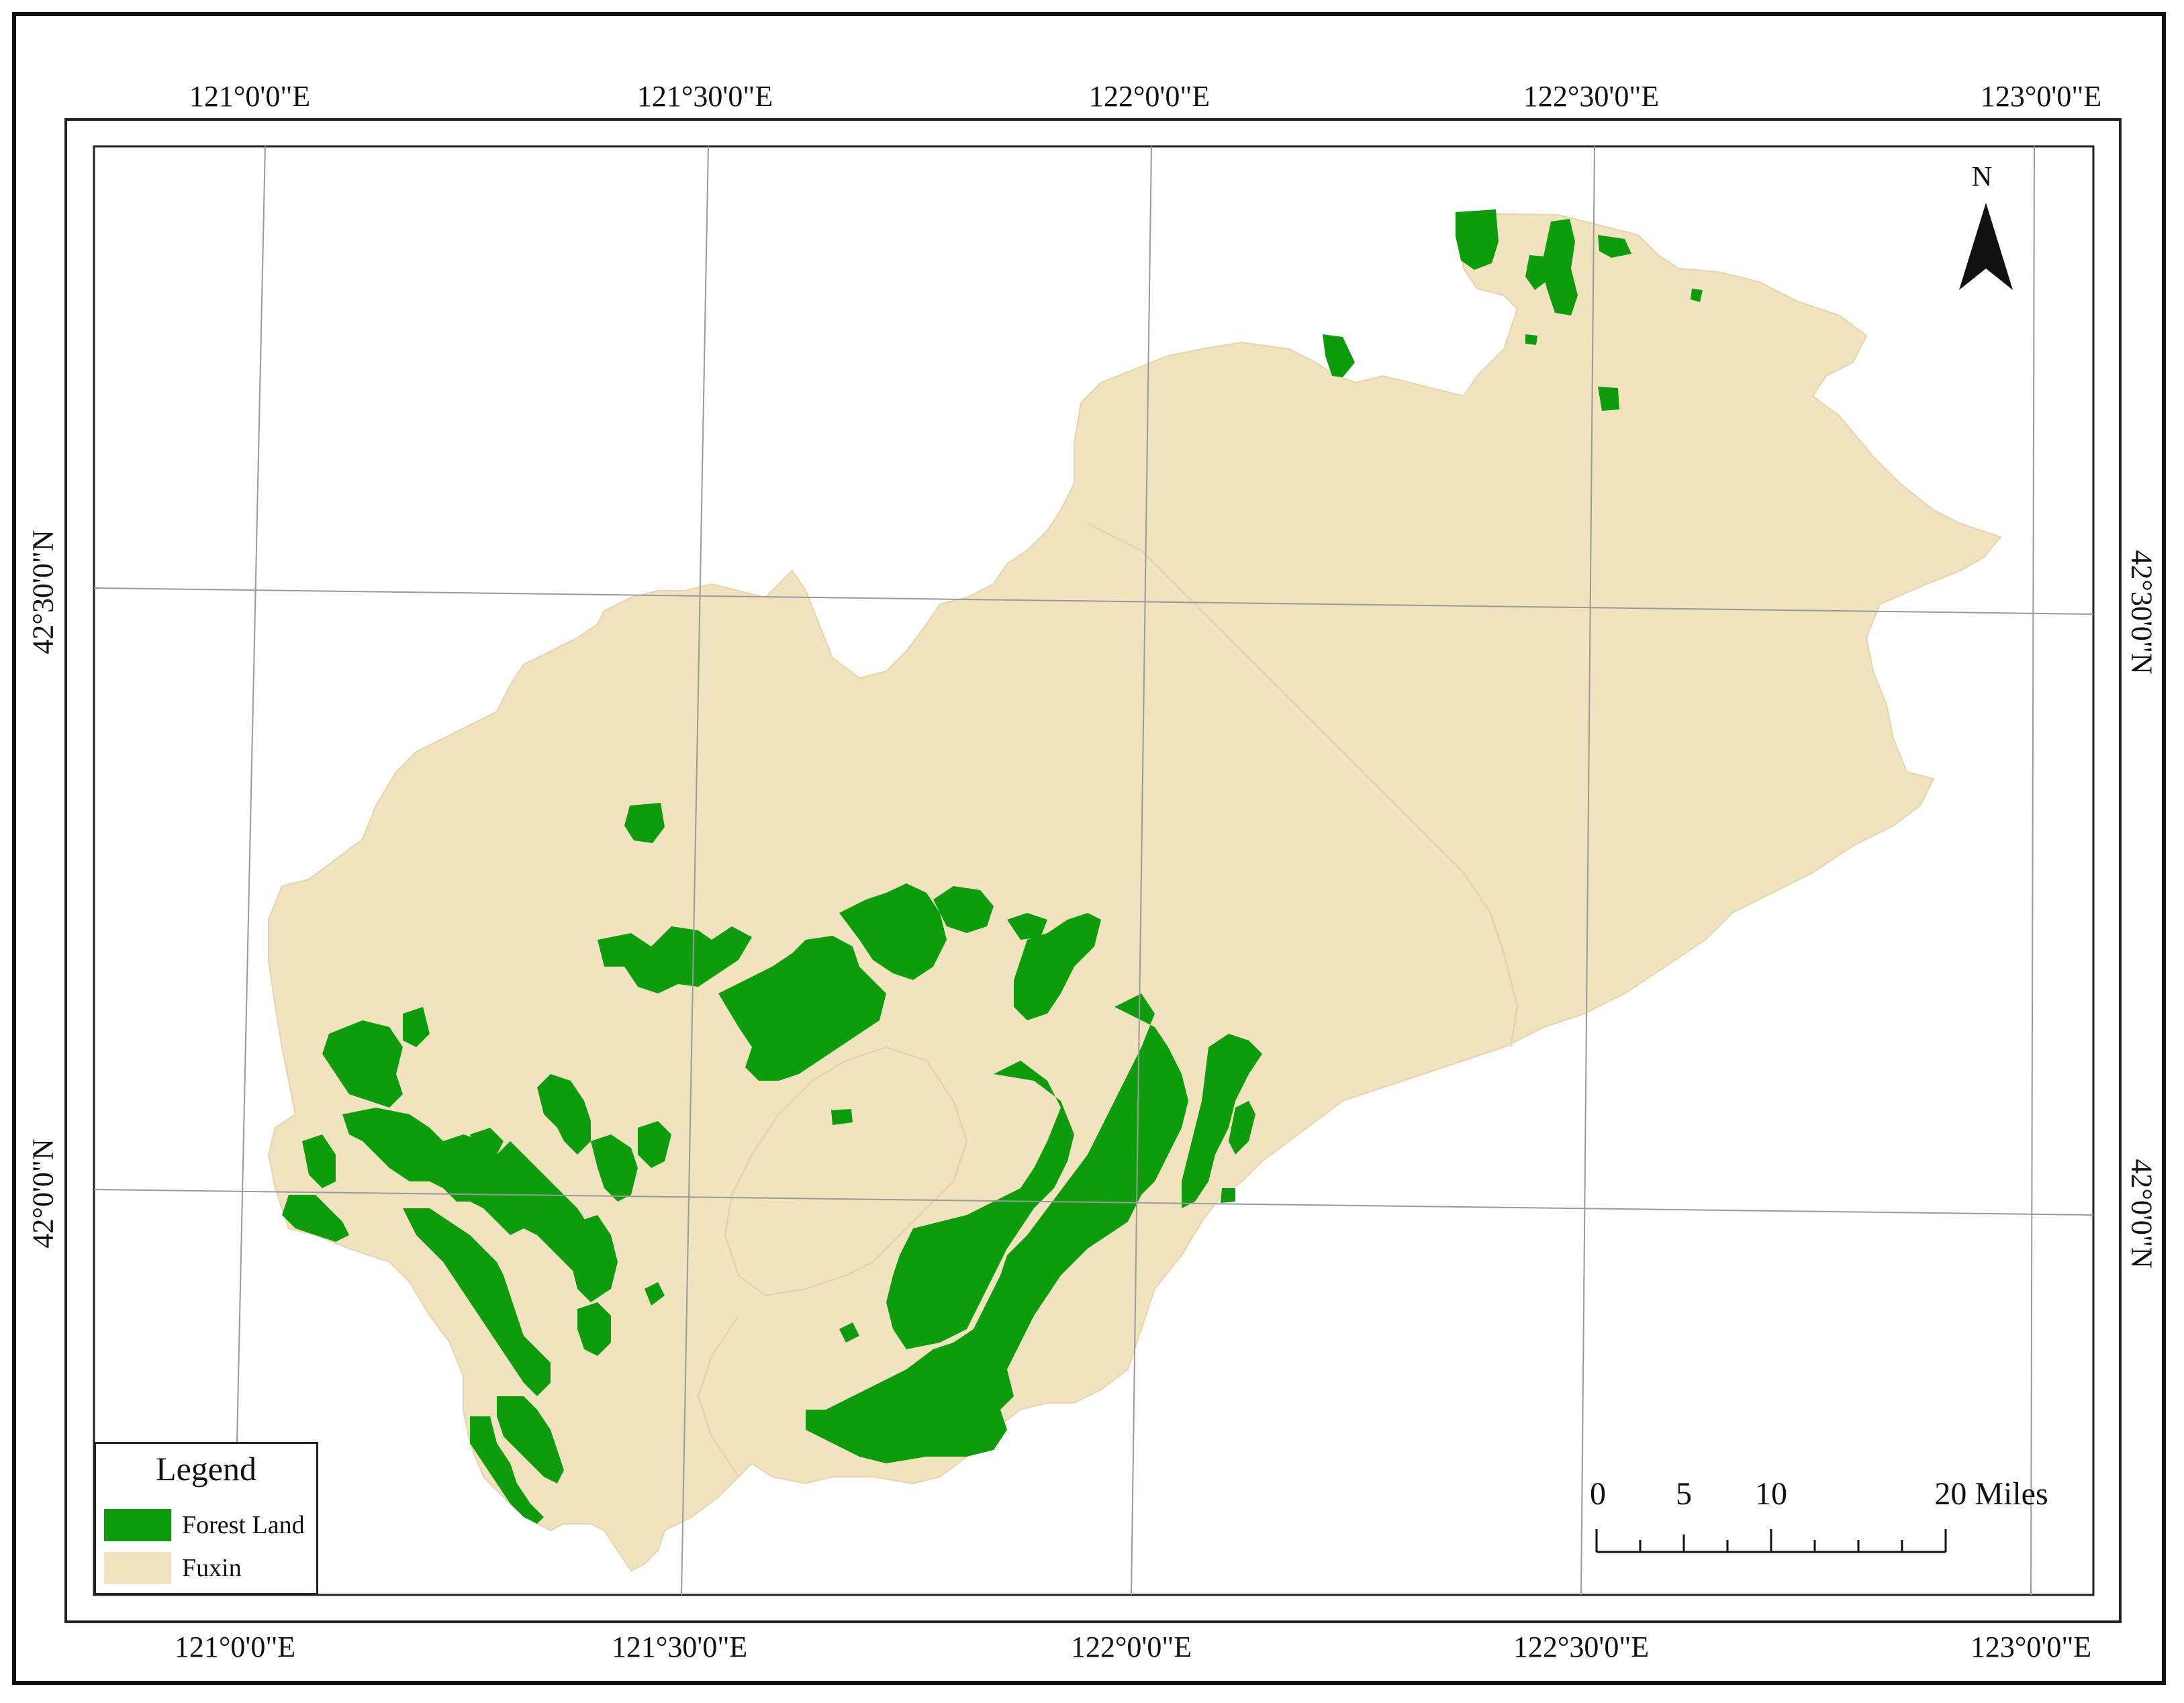 The height and width of the screenshot is (1703, 2184). What do you see at coordinates (2031, 1647) in the screenshot?
I see `coord-bottom-123-0: 123°0'0"E` at bounding box center [2031, 1647].